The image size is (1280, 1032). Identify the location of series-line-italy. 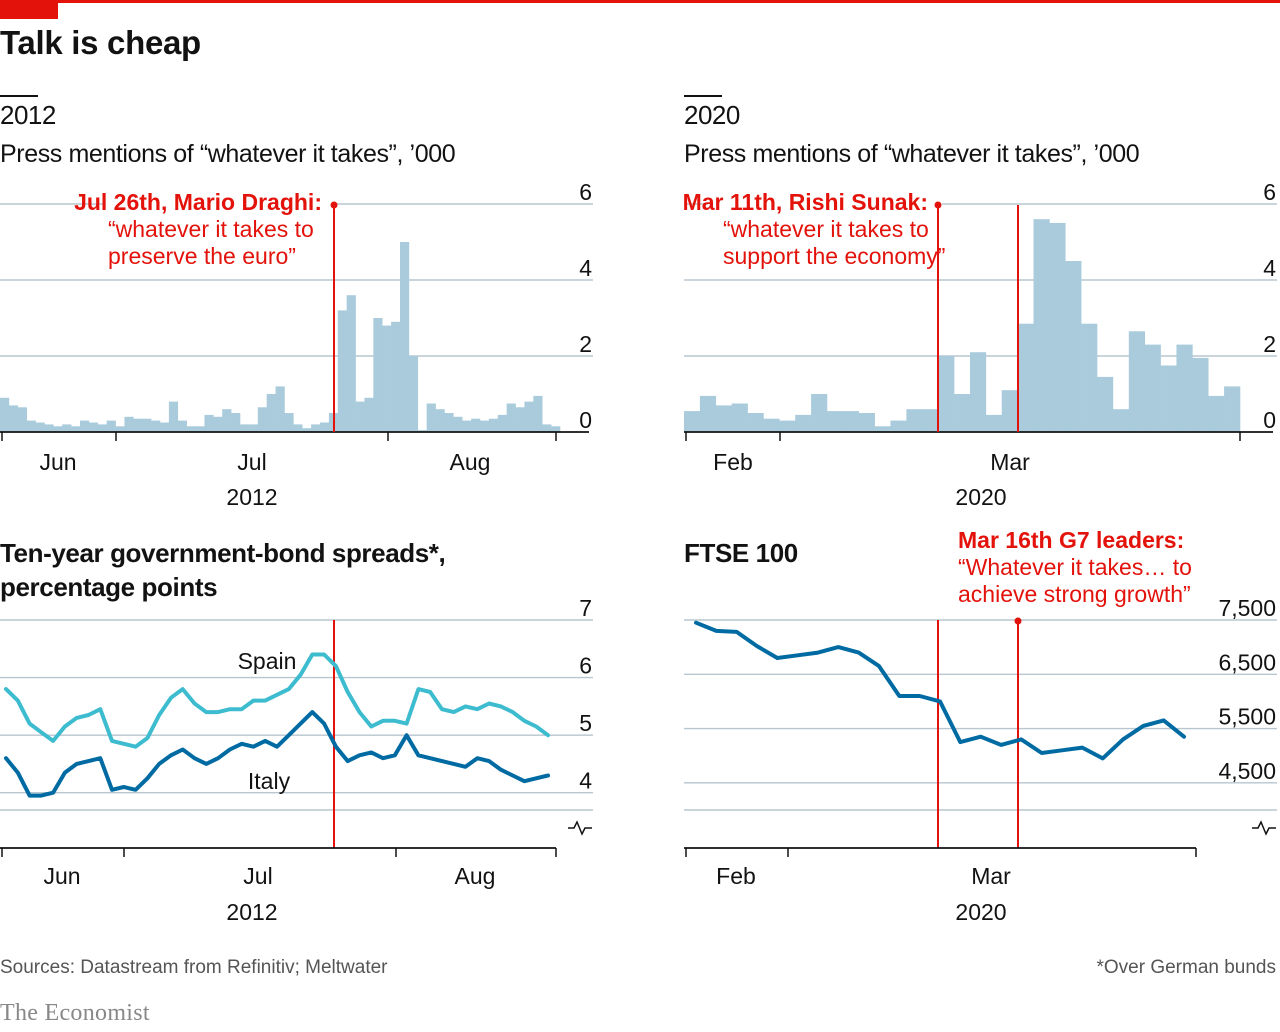
(277, 754).